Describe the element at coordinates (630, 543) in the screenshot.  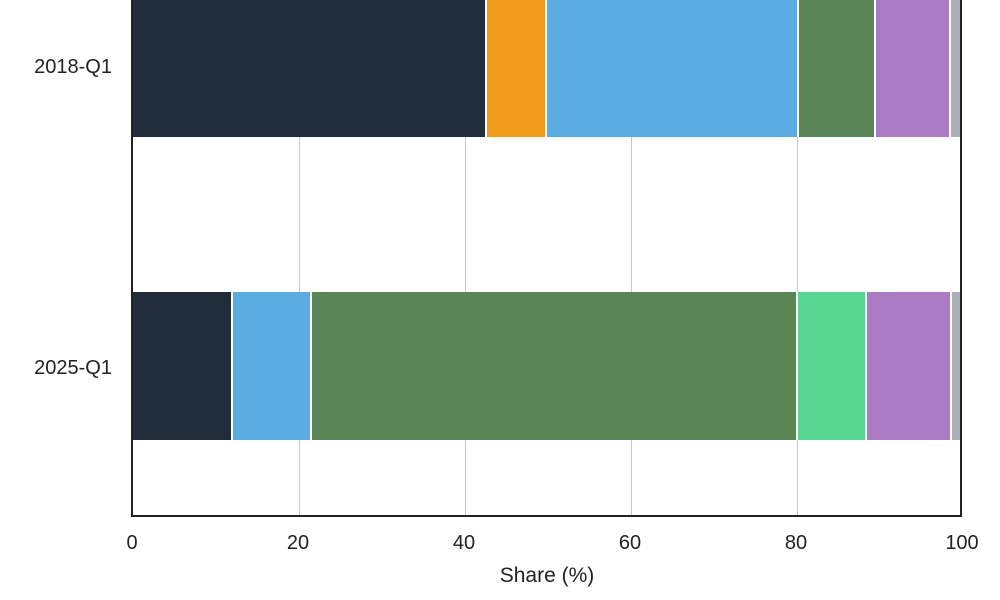
I see `x-tick-60: 60` at that location.